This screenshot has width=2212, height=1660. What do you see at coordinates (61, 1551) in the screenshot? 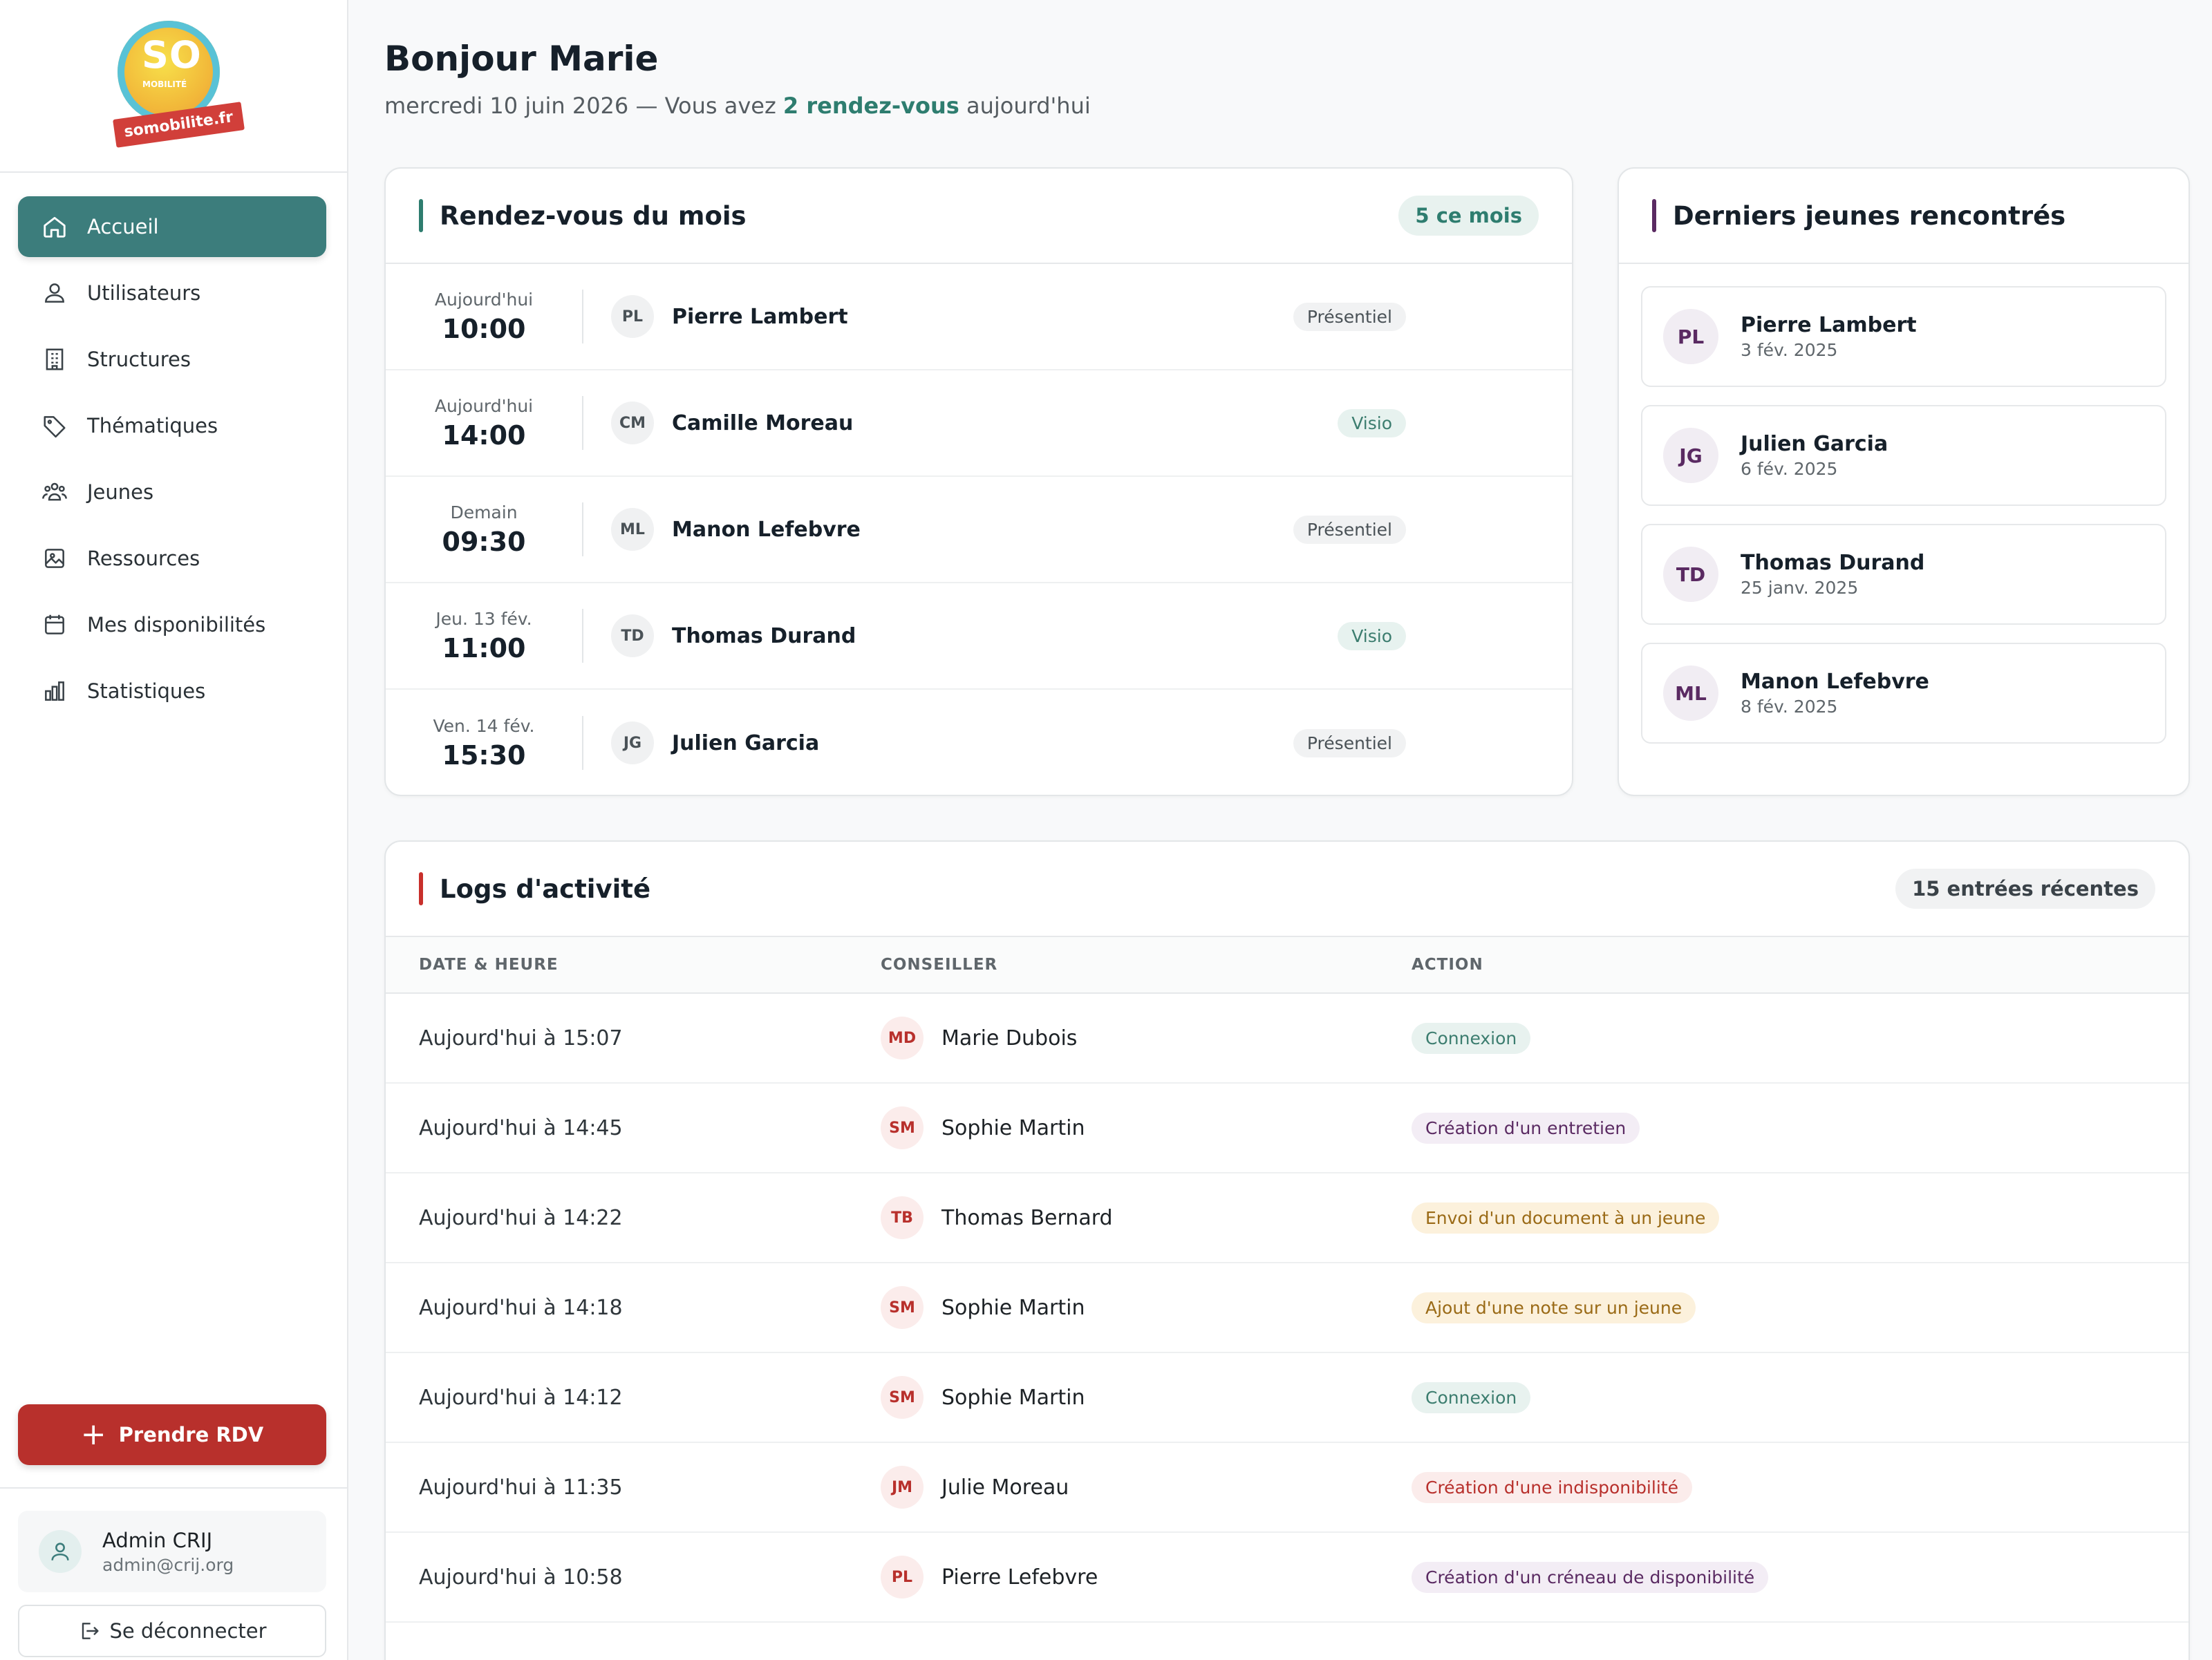
I see `user-avatar-icon` at bounding box center [61, 1551].